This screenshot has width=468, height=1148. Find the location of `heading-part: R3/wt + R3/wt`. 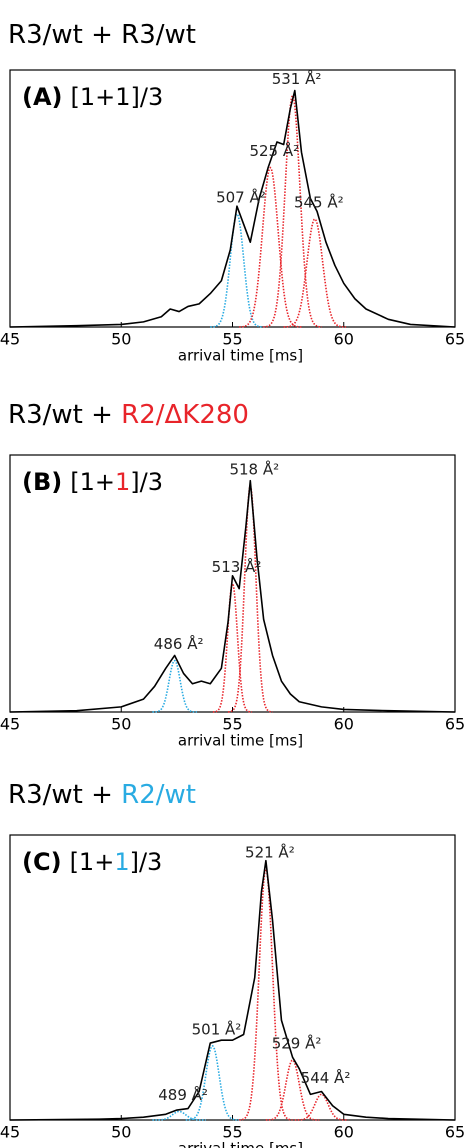

heading-part: R3/wt + R3/wt is located at coordinates (102, 35).